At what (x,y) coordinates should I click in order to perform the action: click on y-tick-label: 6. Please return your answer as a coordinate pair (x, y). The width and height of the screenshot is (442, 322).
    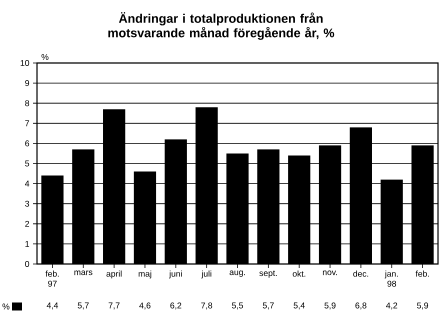
    Looking at the image, I should click on (27, 143).